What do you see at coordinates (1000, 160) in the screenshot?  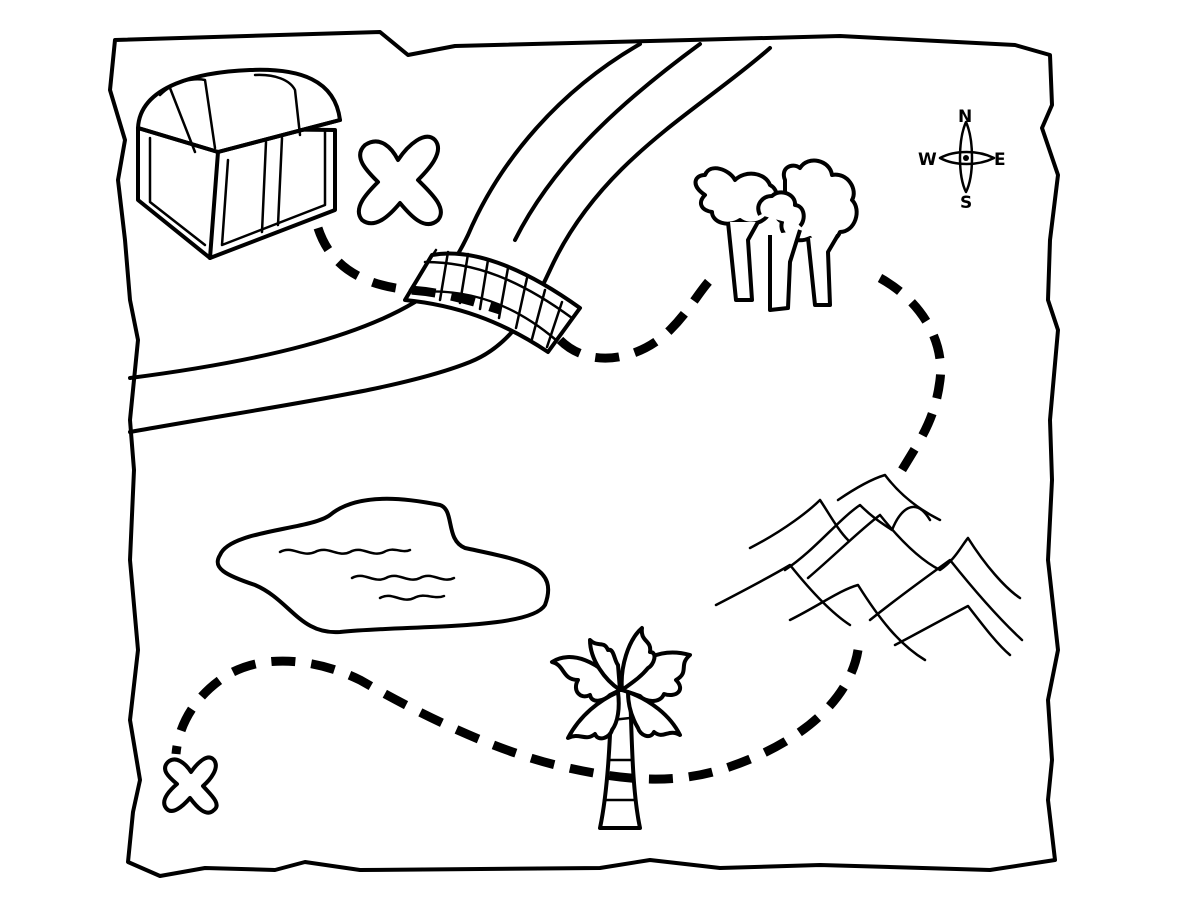 I see `compass-east-label: E` at bounding box center [1000, 160].